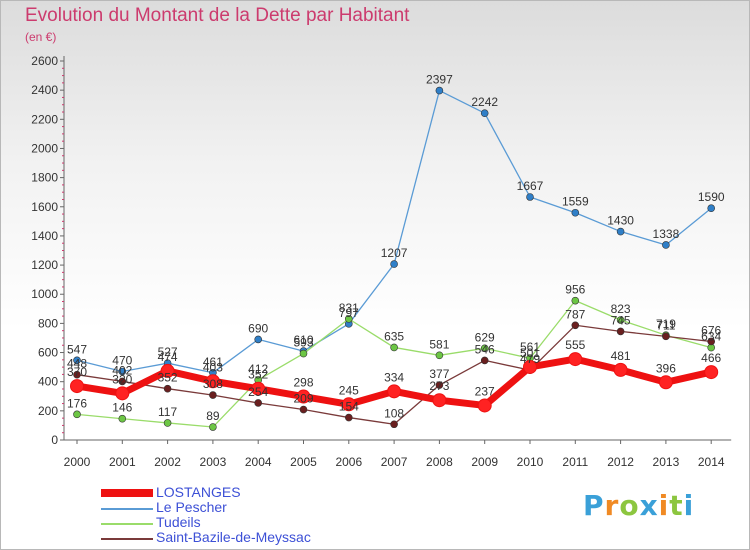 The height and width of the screenshot is (550, 750). Describe the element at coordinates (127, 509) in the screenshot. I see `legend-swatch-le-pescher` at that location.